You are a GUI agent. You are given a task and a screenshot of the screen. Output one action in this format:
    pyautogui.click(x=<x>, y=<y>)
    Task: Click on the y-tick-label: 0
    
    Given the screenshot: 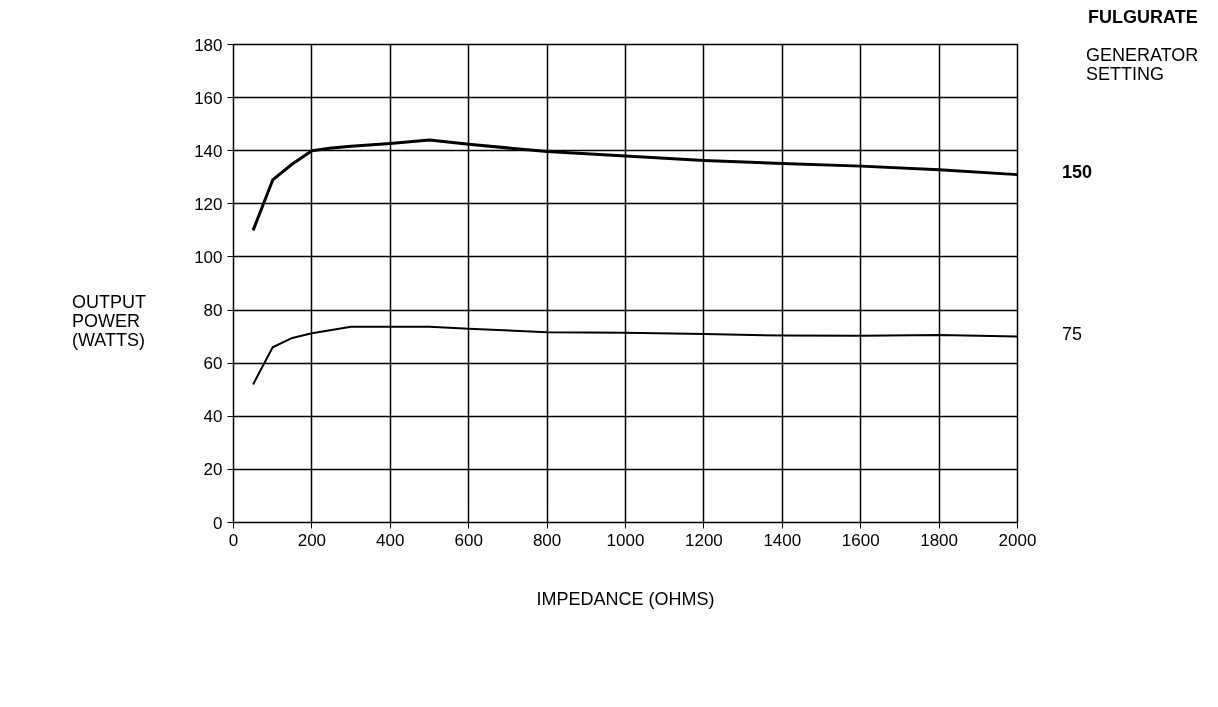 What is the action you would take?
    pyautogui.click(x=218, y=523)
    